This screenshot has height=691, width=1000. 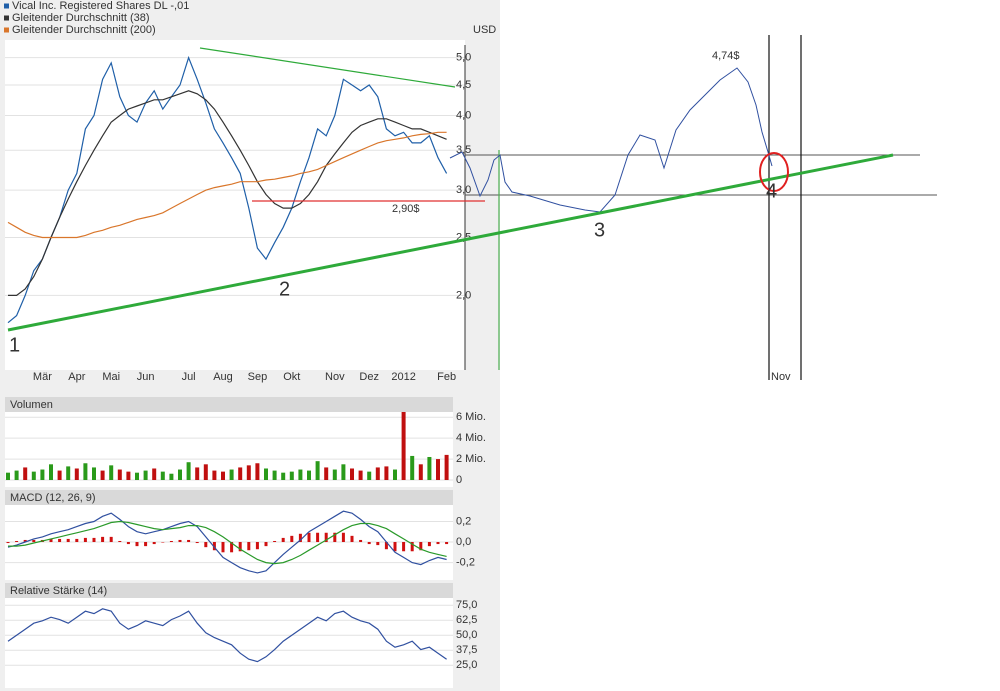 I want to click on annotation: Nov, so click(x=781, y=377).